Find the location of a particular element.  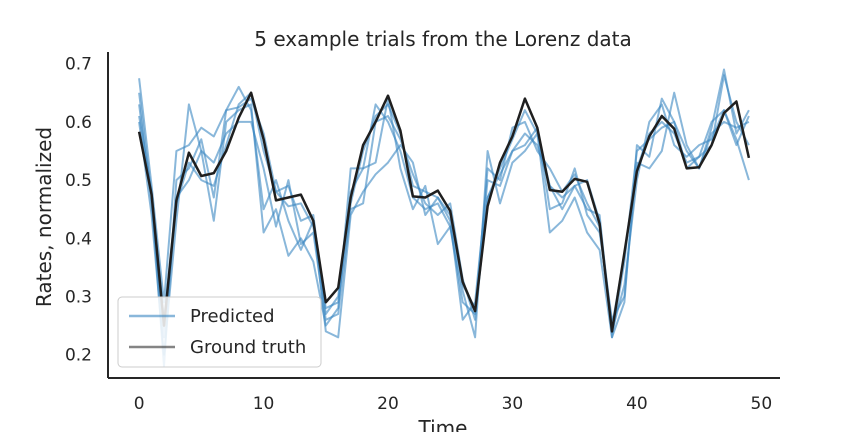

chart-title: 5 example trials from the Lorenz data is located at coordinates (443, 39).